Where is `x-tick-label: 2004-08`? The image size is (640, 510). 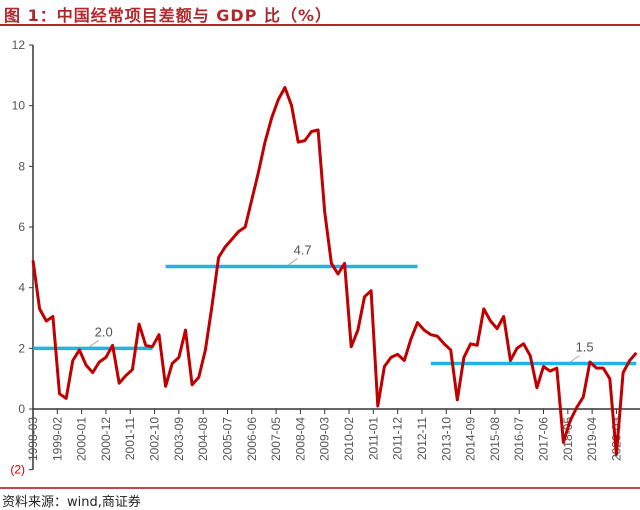 x-tick-label: 2004-08 is located at coordinates (203, 439).